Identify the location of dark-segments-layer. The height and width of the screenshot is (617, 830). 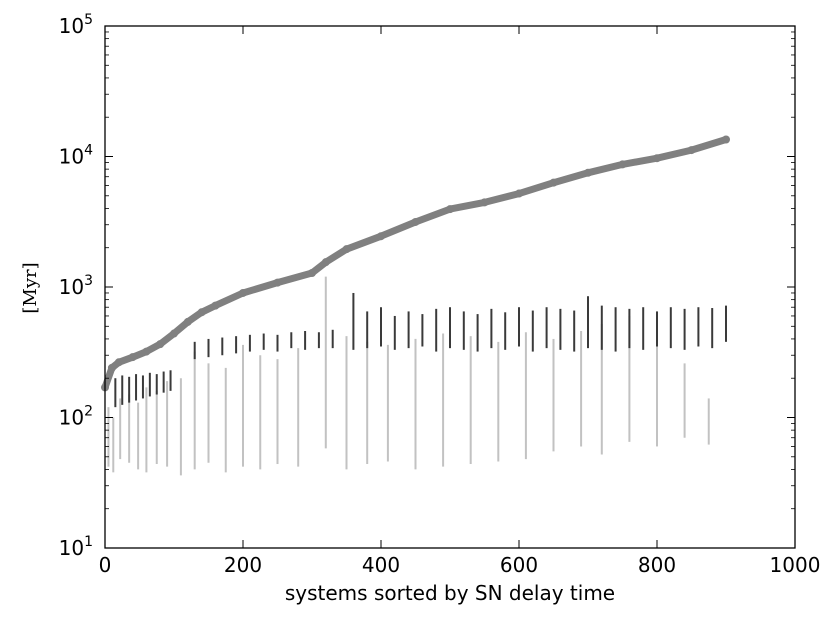
(420, 350).